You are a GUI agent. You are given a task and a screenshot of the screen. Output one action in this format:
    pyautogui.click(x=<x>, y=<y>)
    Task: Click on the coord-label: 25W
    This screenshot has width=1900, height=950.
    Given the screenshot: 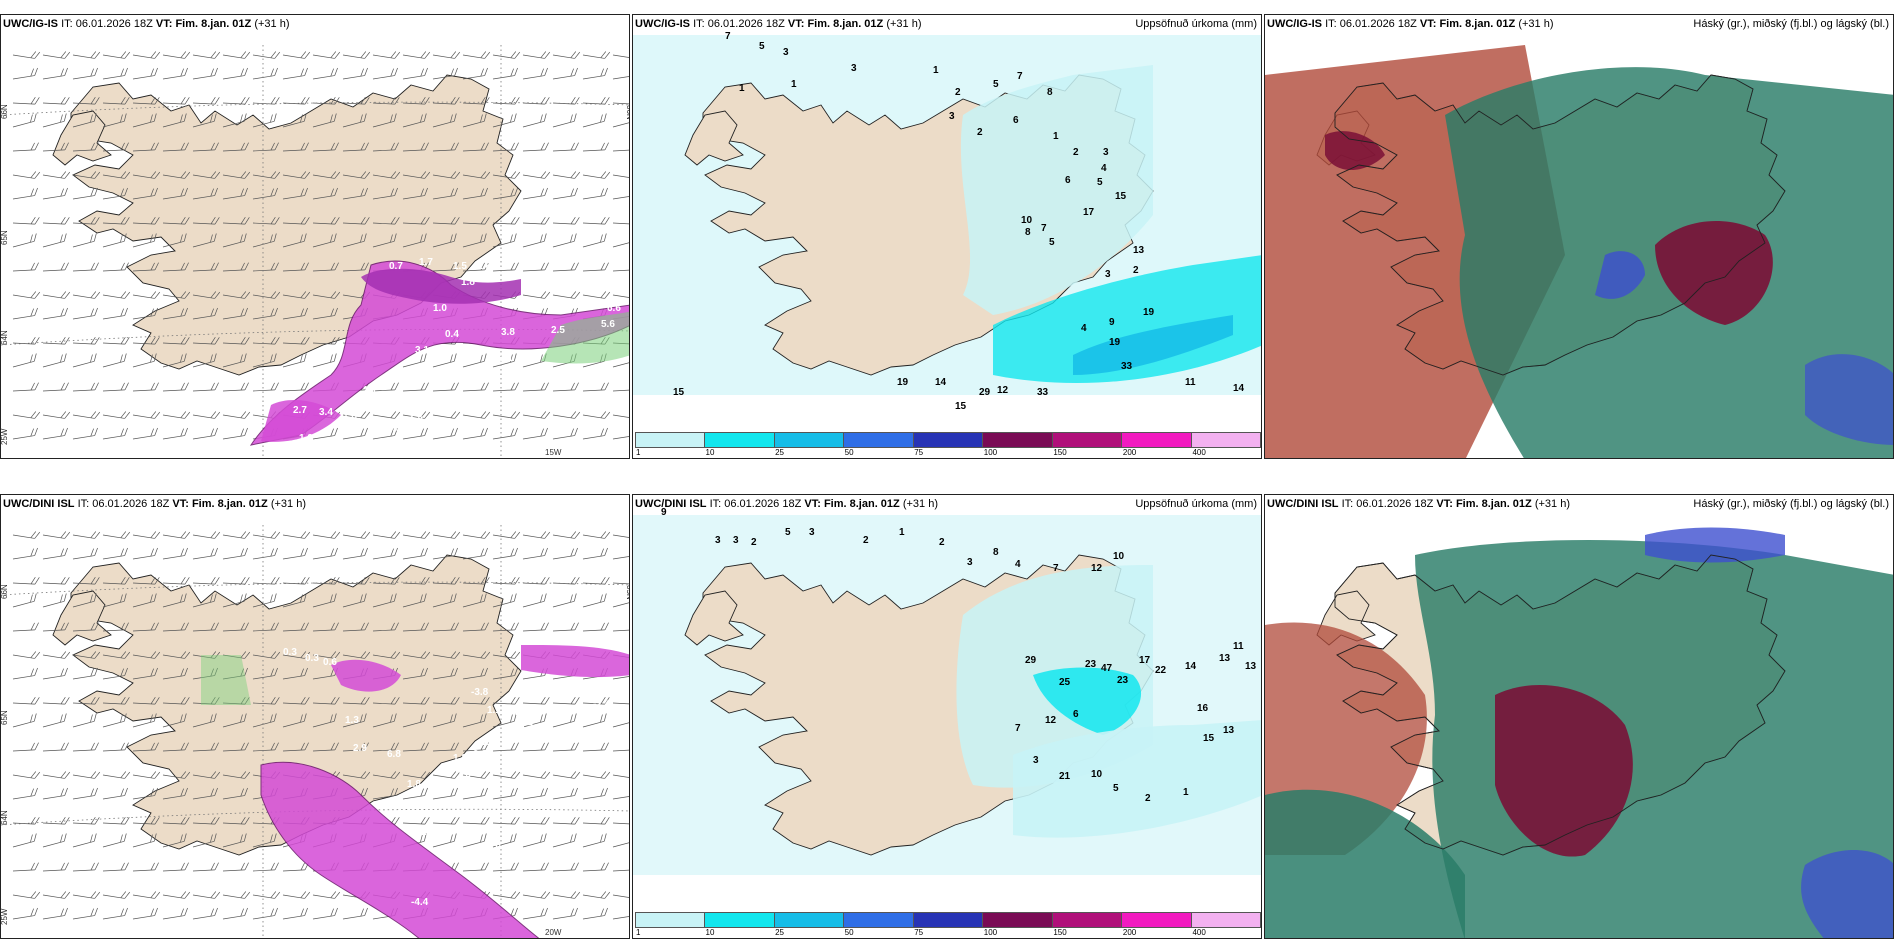 What is the action you would take?
    pyautogui.click(x=5, y=436)
    